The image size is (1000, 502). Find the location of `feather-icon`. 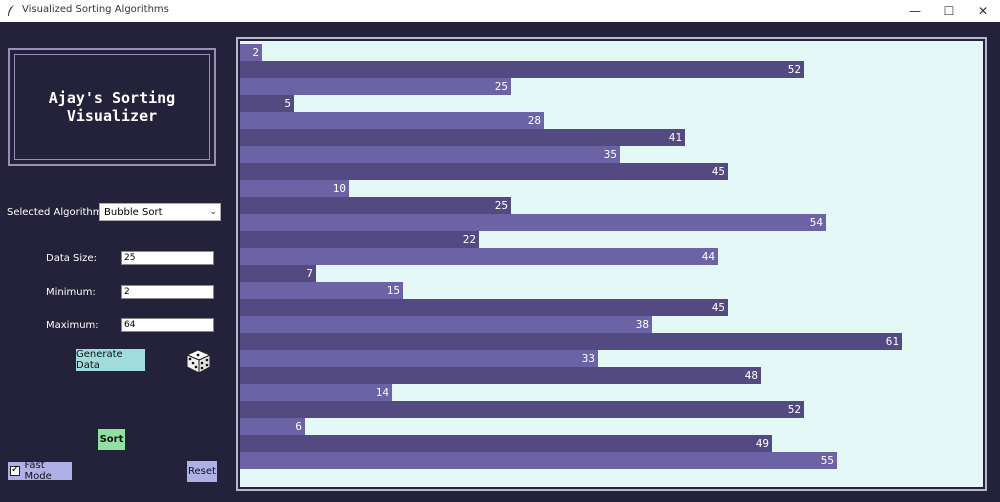

feather-icon is located at coordinates (11, 10).